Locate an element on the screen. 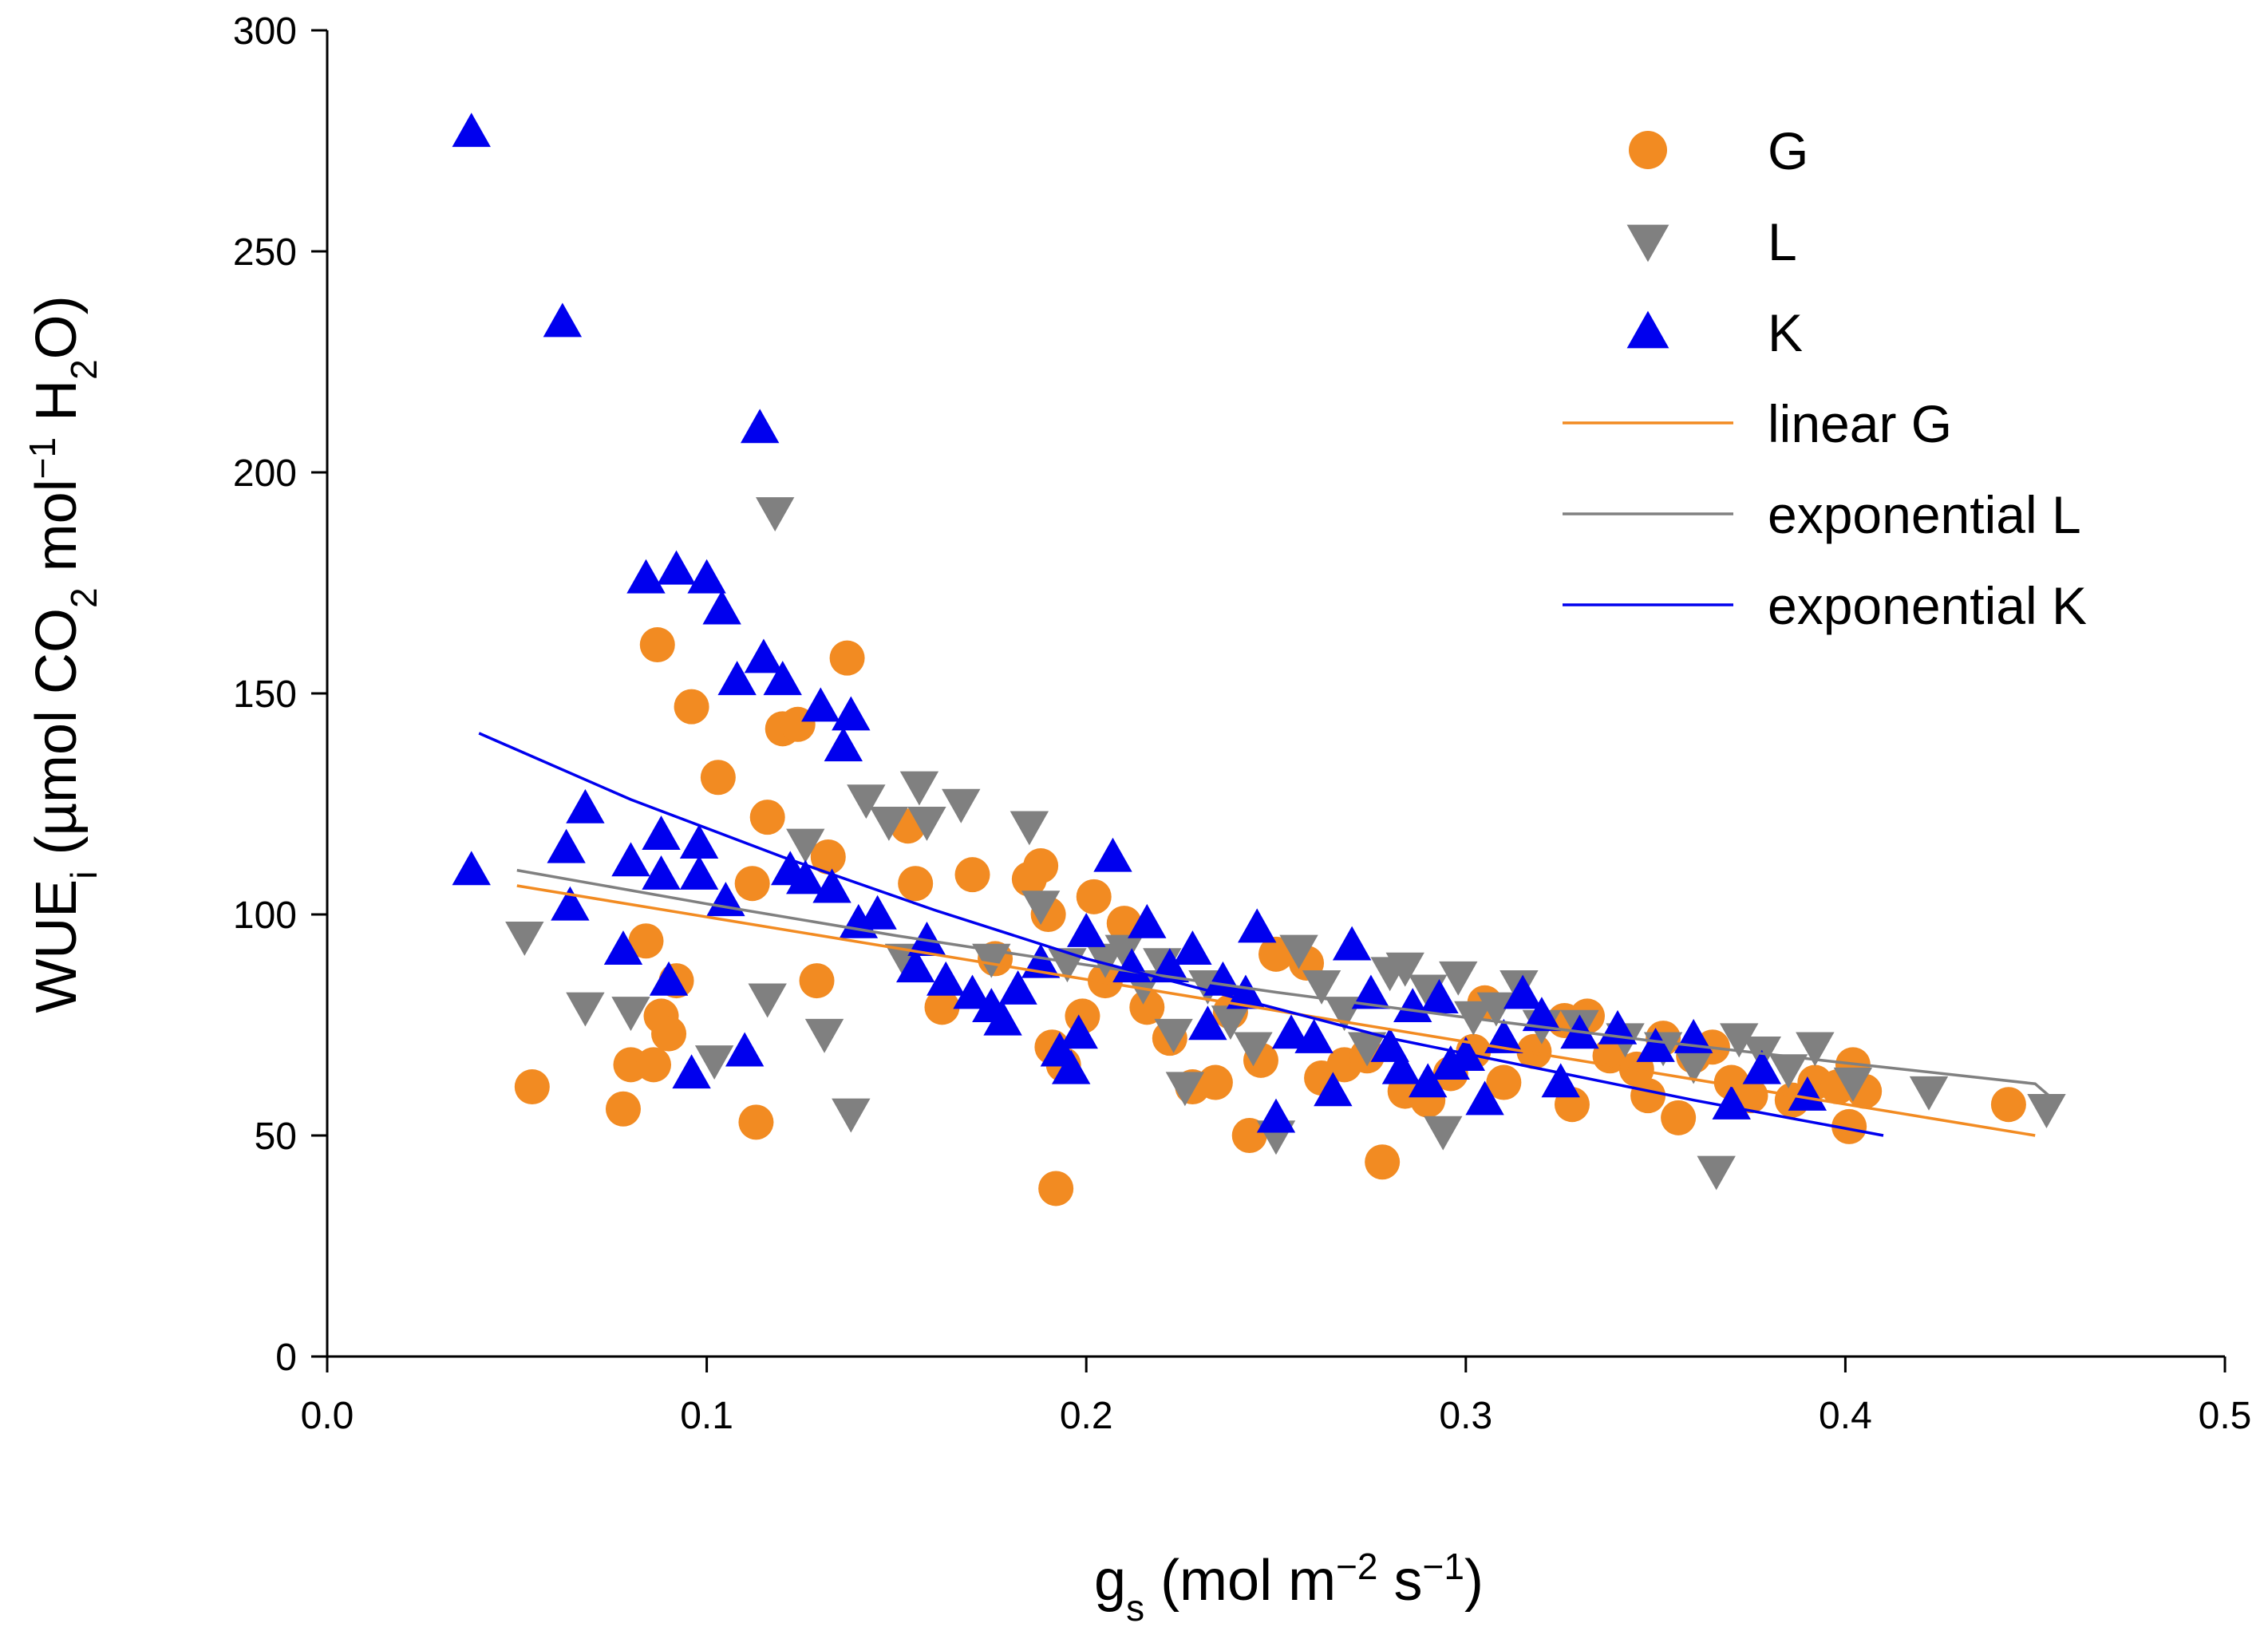 The image size is (2268, 1631). y-axis-title: WUEi (µmol CO2 mol−1 H2O) is located at coordinates (63, 654).